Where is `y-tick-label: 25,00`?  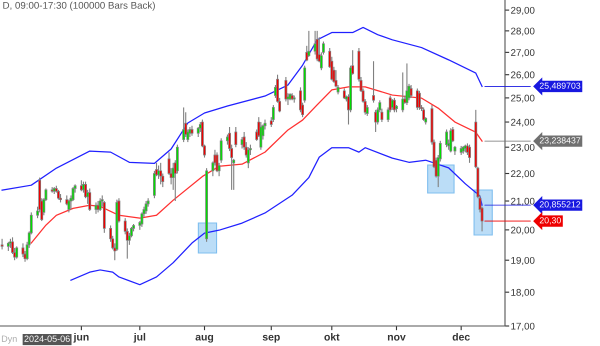 y-tick-label: 25,00 is located at coordinates (523, 98).